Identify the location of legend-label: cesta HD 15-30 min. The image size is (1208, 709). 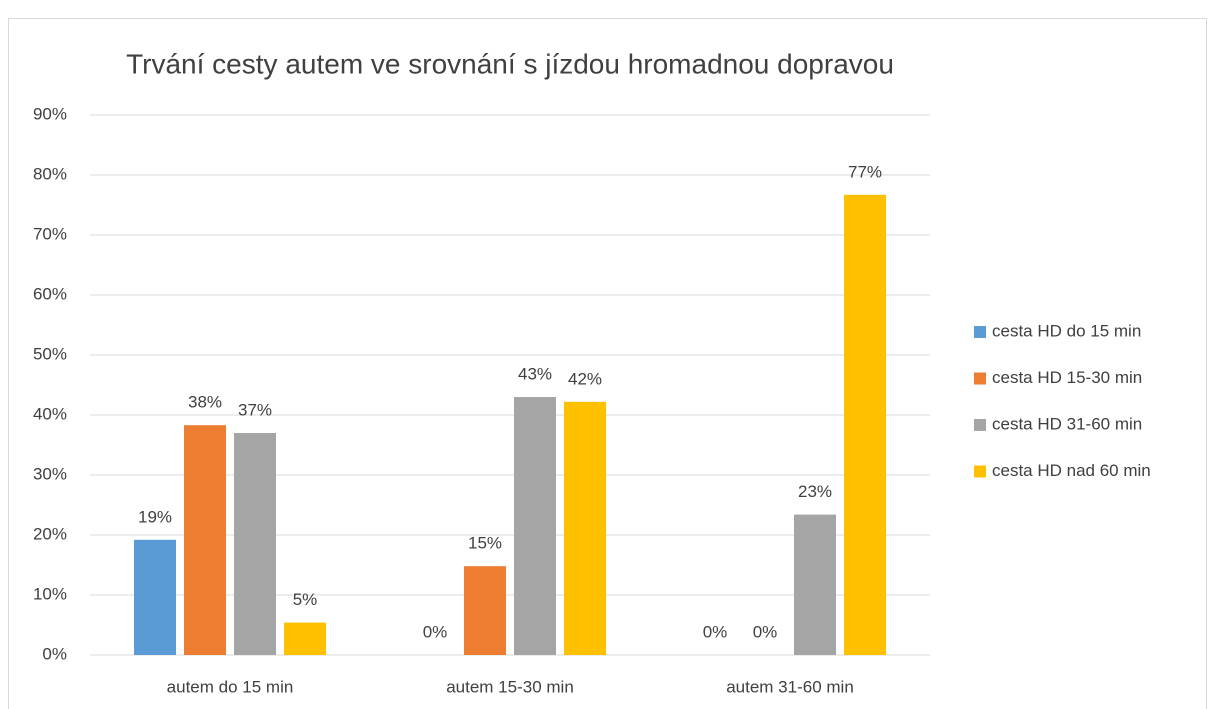
(1067, 377).